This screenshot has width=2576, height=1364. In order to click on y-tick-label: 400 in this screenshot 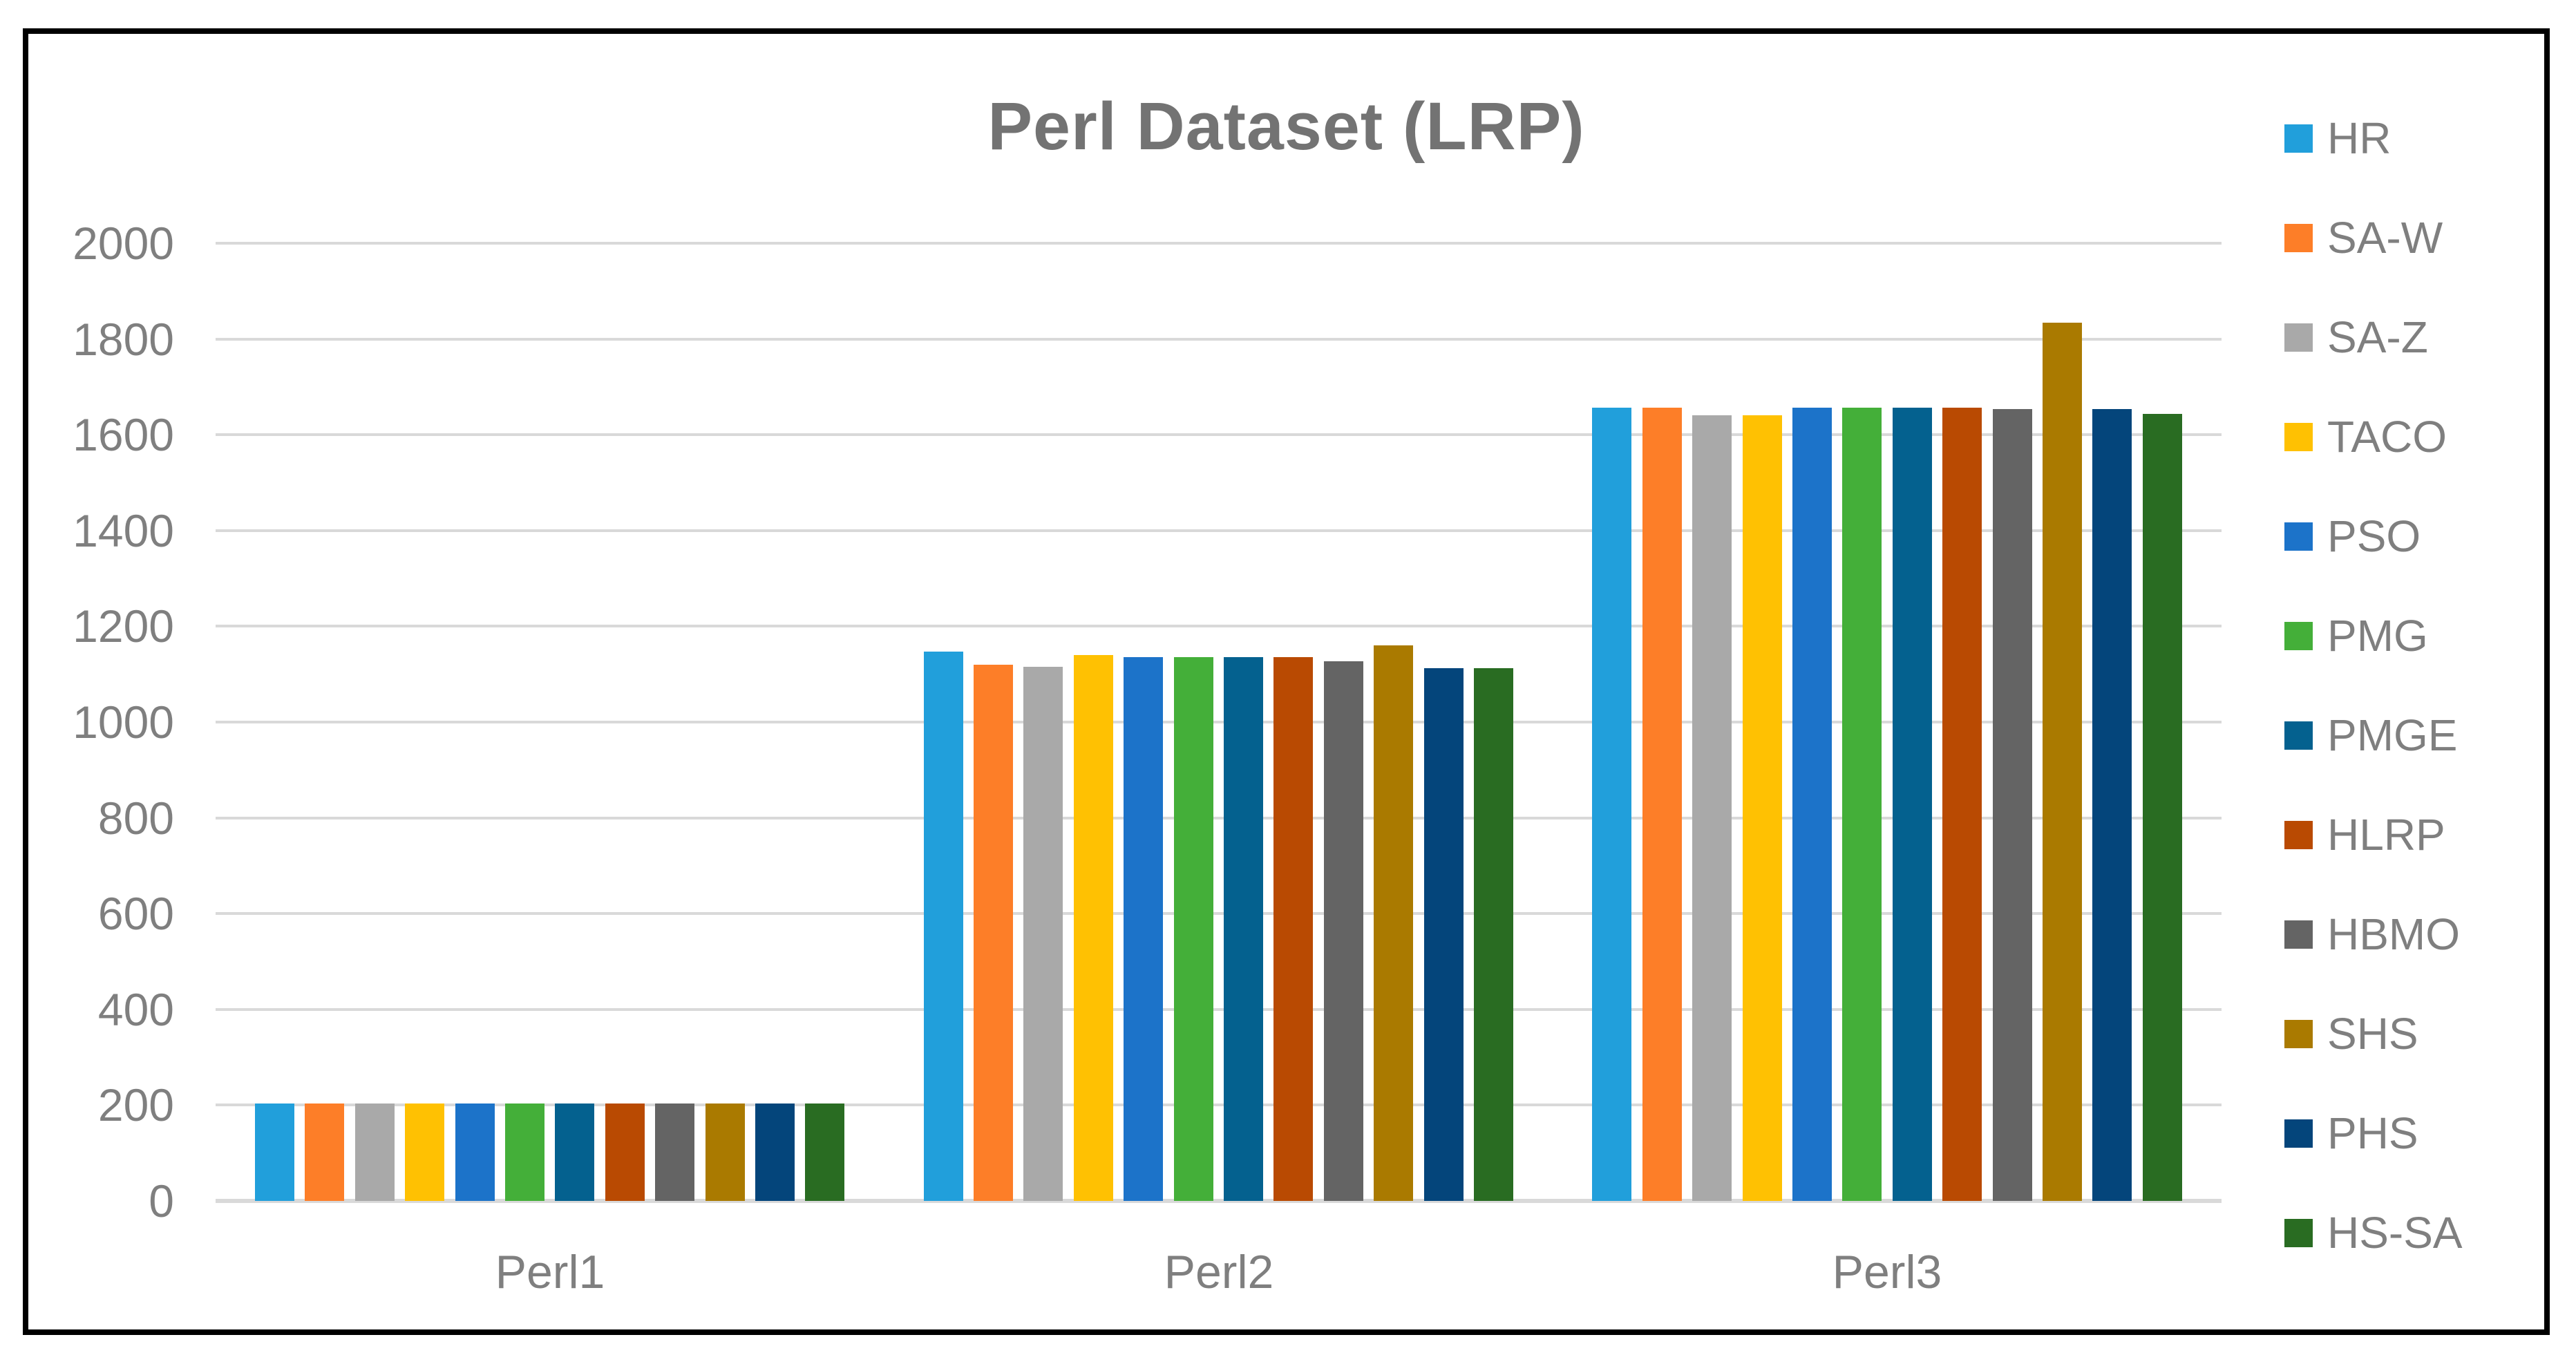, I will do `click(135, 1009)`.